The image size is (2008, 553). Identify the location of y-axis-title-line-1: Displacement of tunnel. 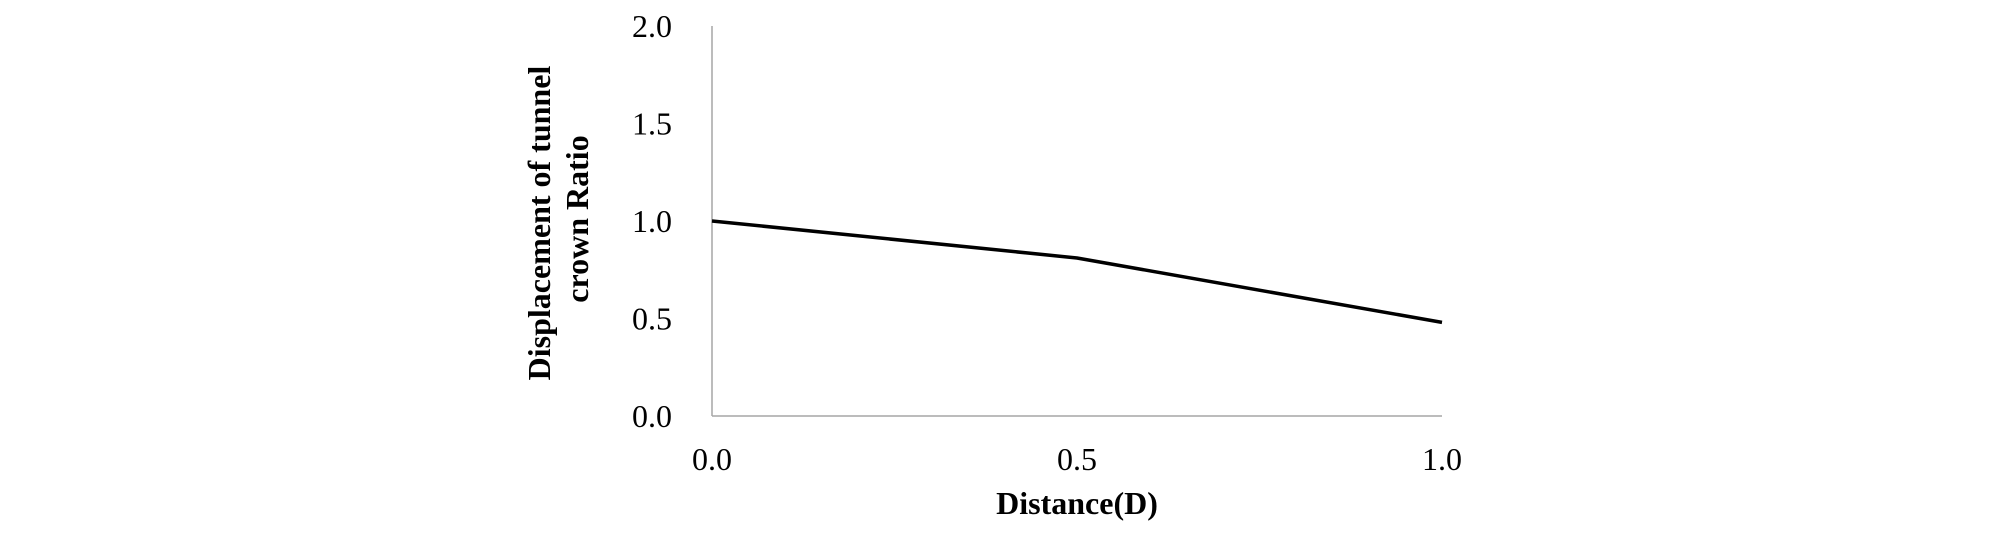
(539, 223).